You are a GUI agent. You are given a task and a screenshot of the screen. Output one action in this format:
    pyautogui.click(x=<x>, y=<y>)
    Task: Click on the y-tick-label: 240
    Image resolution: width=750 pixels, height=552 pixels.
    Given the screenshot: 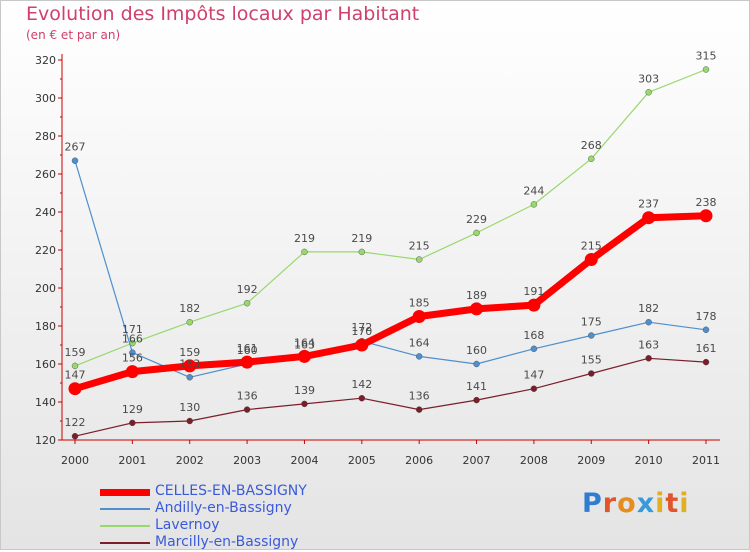 What is the action you would take?
    pyautogui.click(x=45, y=212)
    